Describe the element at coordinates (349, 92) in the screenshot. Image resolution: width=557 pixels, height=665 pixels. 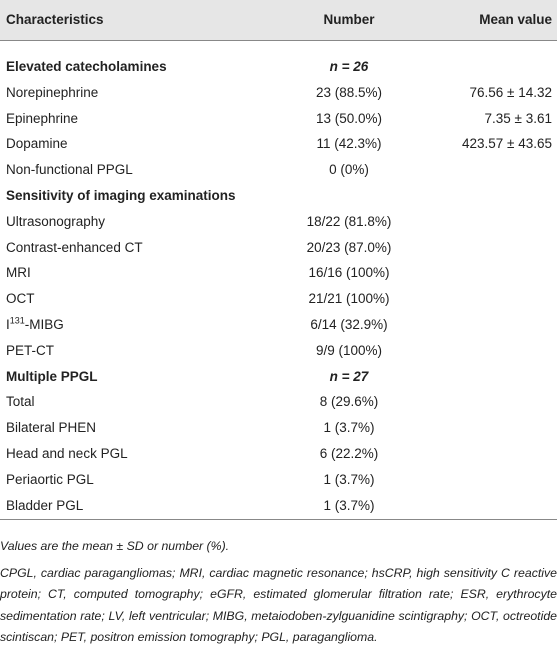
I see `number-cell: 23 (88.5%)` at that location.